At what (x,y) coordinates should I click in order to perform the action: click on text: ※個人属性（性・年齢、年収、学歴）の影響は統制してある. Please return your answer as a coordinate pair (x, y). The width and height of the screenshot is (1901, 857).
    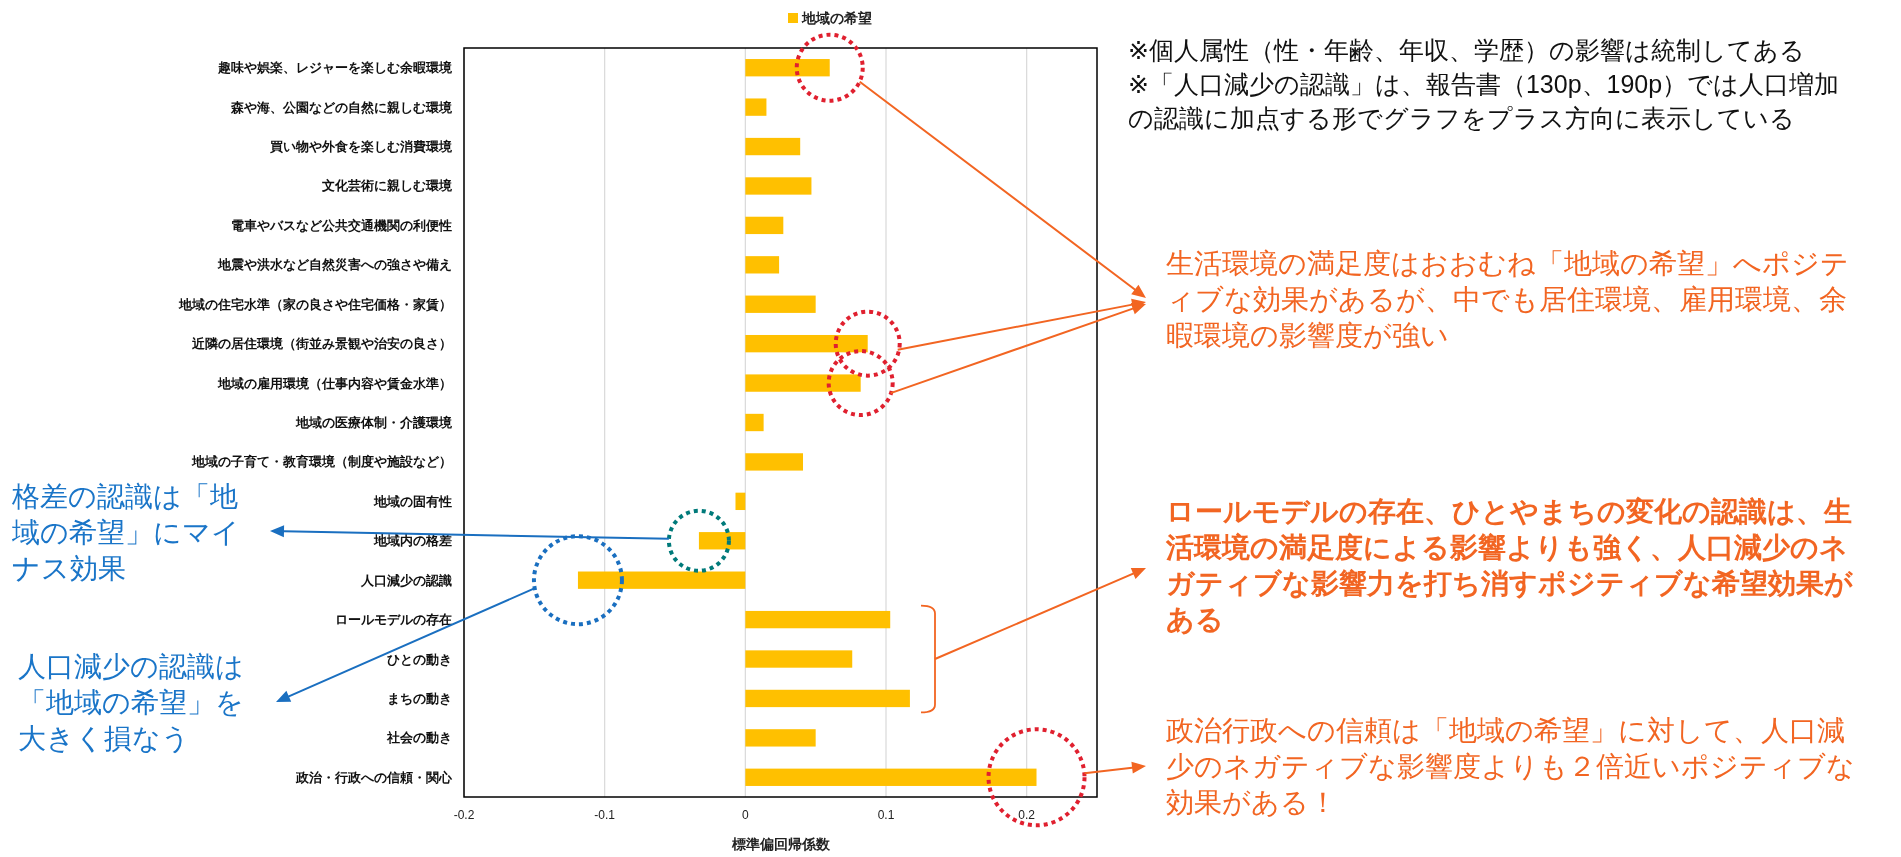
    Looking at the image, I should click on (1467, 50).